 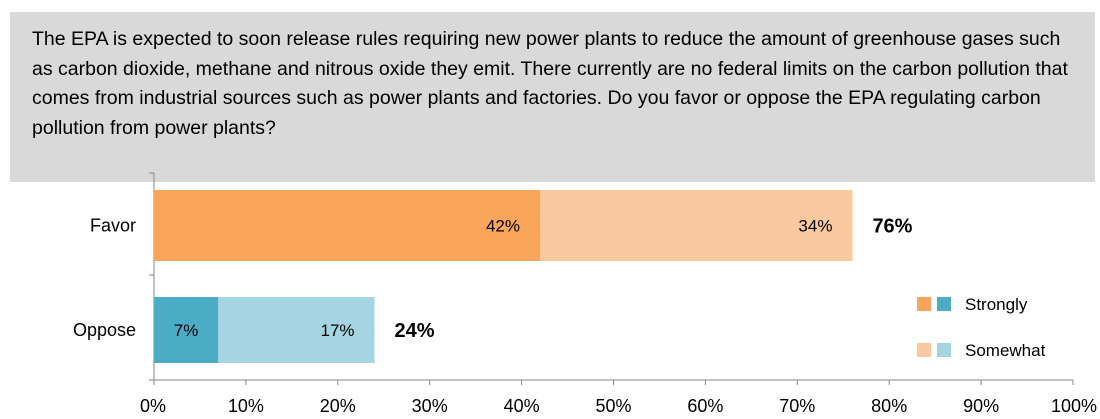 I want to click on bar-value-label: 42%, so click(x=503, y=226).